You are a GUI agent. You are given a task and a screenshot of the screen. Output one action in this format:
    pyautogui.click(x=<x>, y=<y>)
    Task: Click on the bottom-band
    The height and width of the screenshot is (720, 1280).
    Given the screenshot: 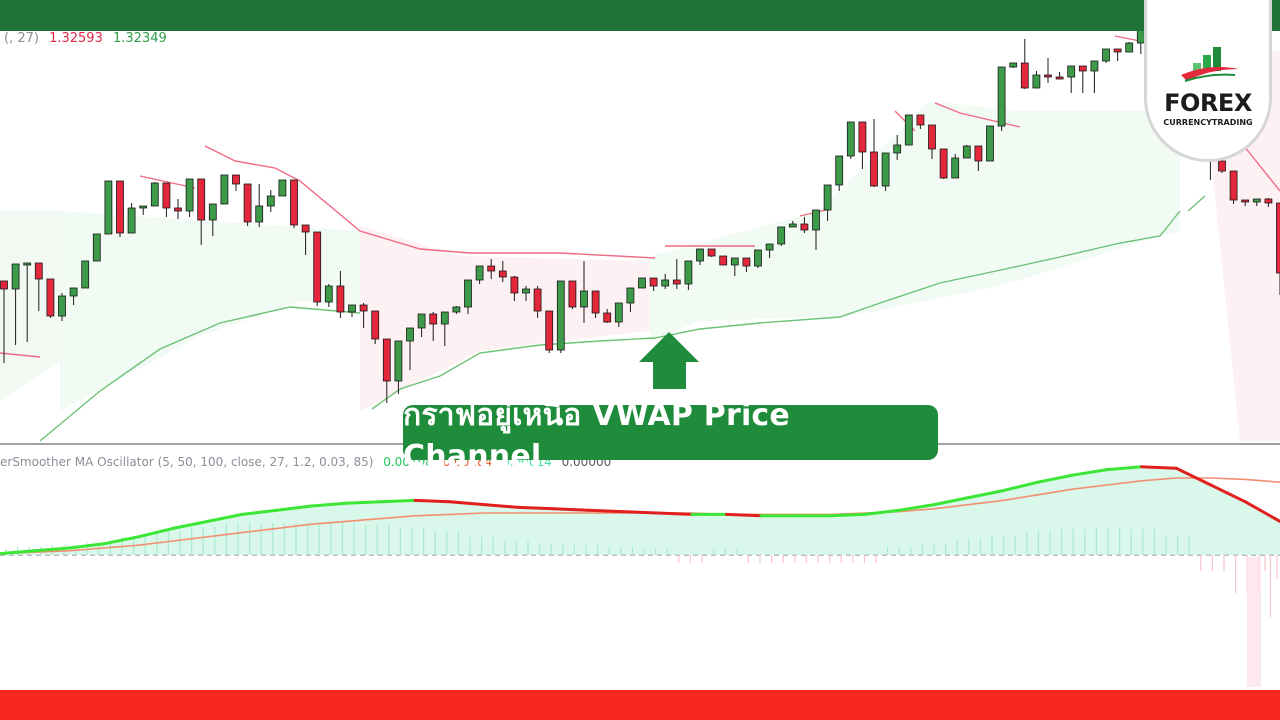 What is the action you would take?
    pyautogui.click(x=640, y=705)
    